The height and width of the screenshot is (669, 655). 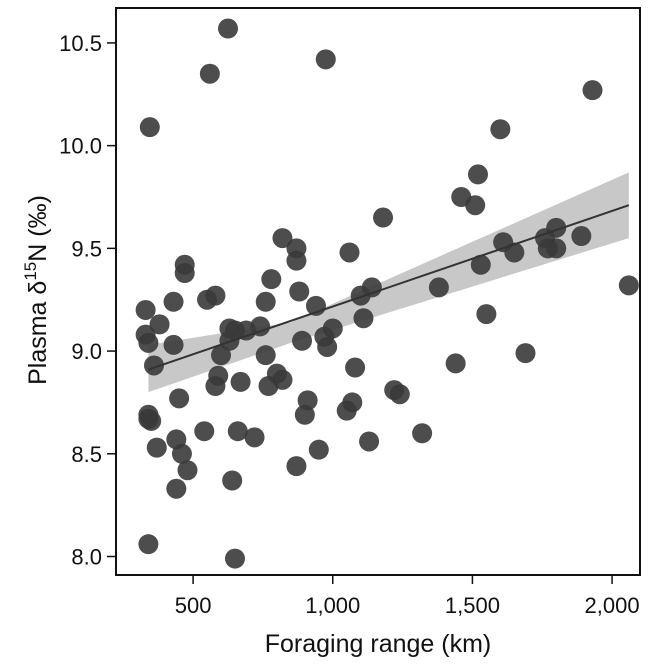 What do you see at coordinates (193, 605) in the screenshot?
I see `x-tick-label: 500` at bounding box center [193, 605].